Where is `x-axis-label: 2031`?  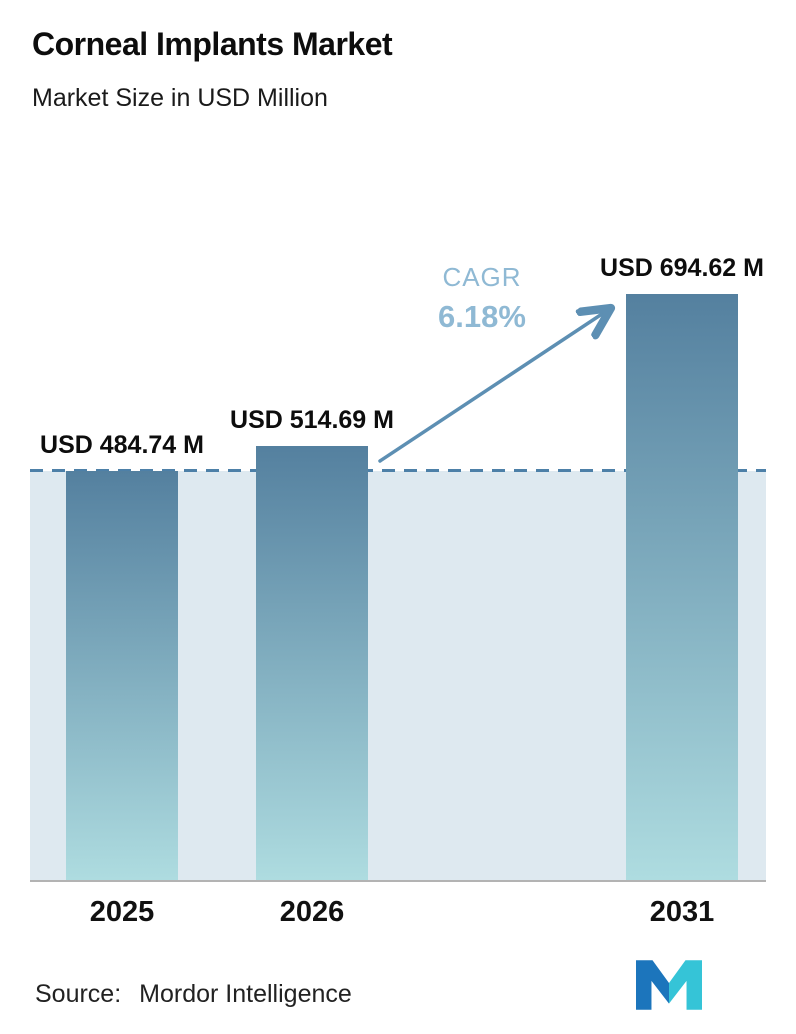 x-axis-label: 2031 is located at coordinates (682, 912).